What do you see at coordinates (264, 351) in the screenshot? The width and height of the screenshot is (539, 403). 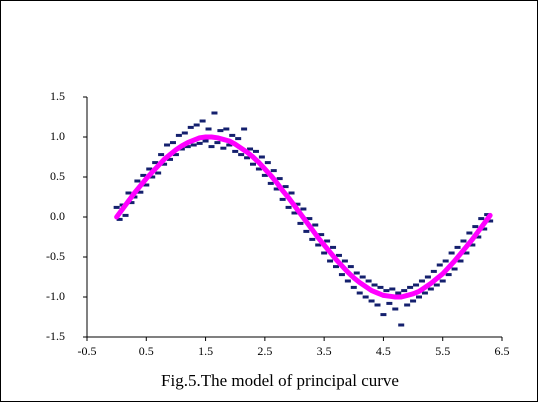 I see `x-tick-label: 2.5` at bounding box center [264, 351].